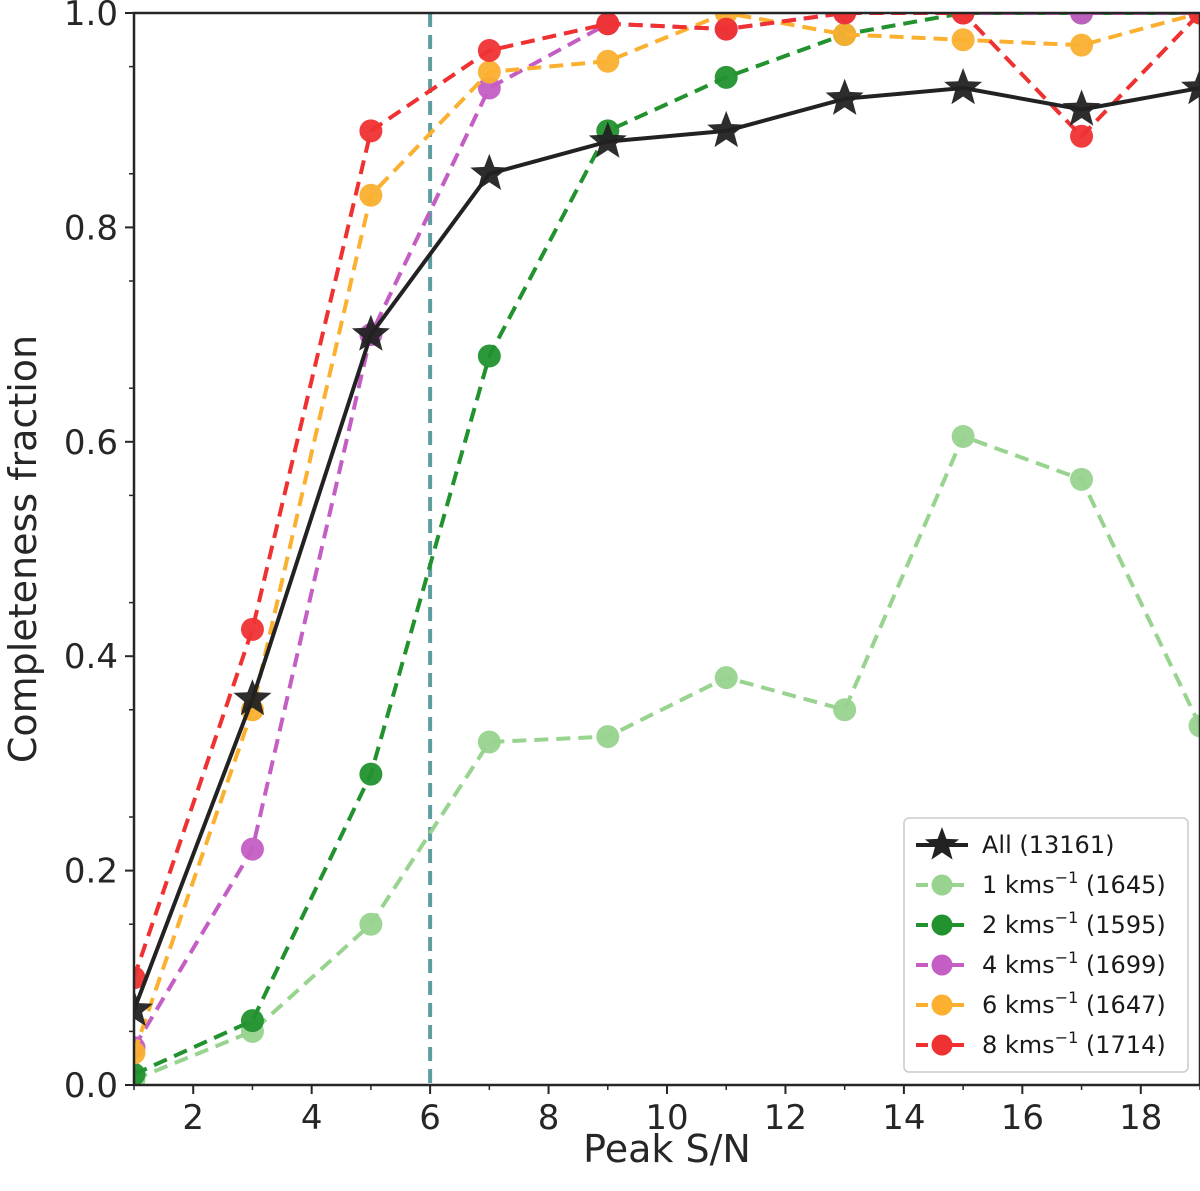 This screenshot has width=1200, height=1191. I want to click on legend-star-marker, so click(942, 843).